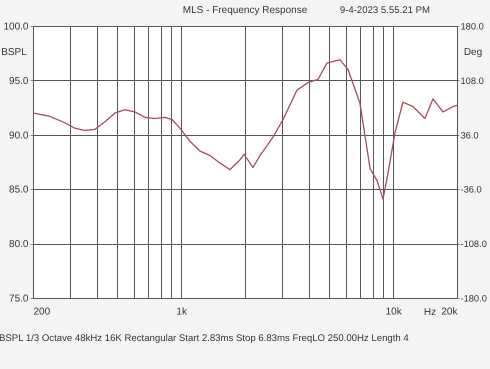 The width and height of the screenshot is (490, 369). What do you see at coordinates (430, 312) in the screenshot?
I see `x-axis-title: Hz` at bounding box center [430, 312].